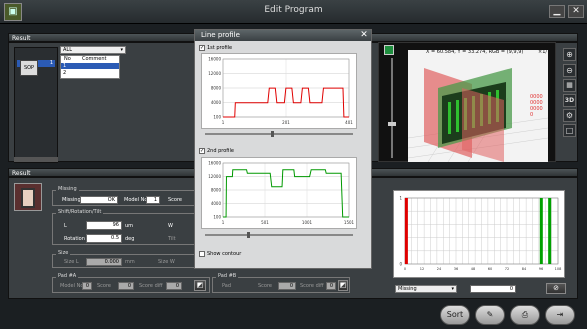 The height and width of the screenshot is (329, 587). Describe the element at coordinates (216, 203) in the screenshot. I see `y-tick-label: 4000` at that location.